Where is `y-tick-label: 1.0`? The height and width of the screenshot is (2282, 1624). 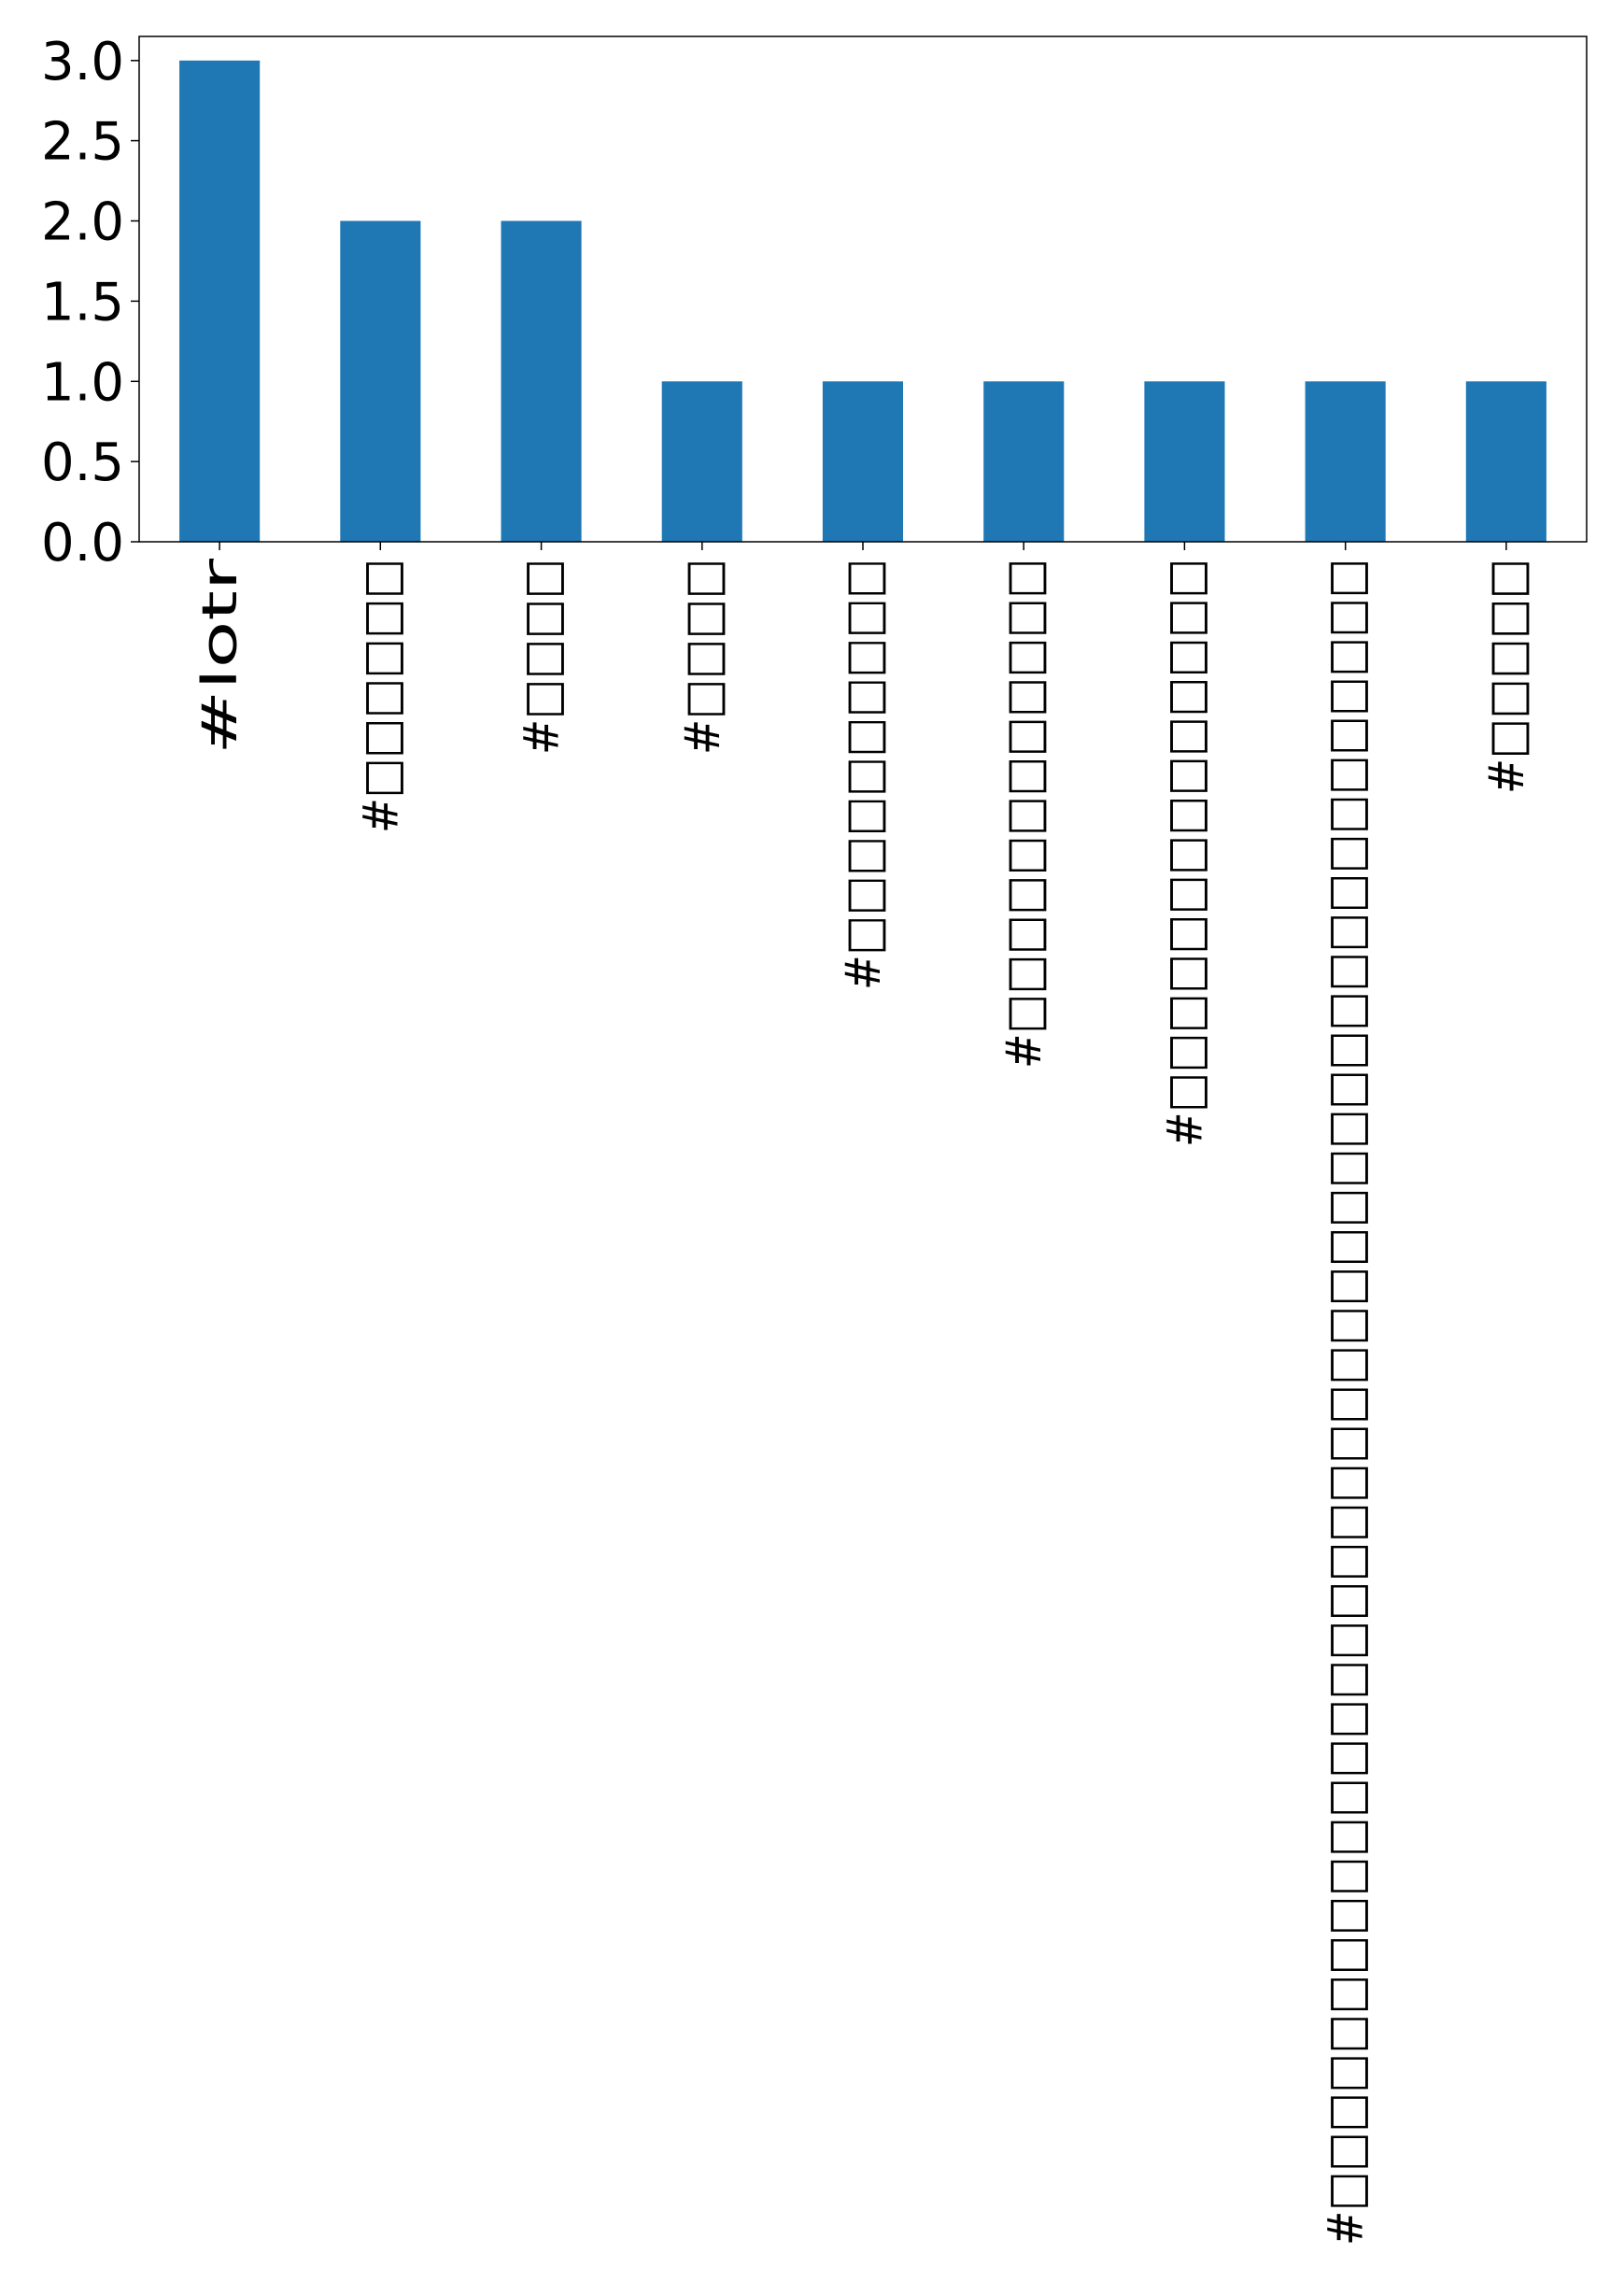
y-tick-label: 1.0 is located at coordinates (82, 382).